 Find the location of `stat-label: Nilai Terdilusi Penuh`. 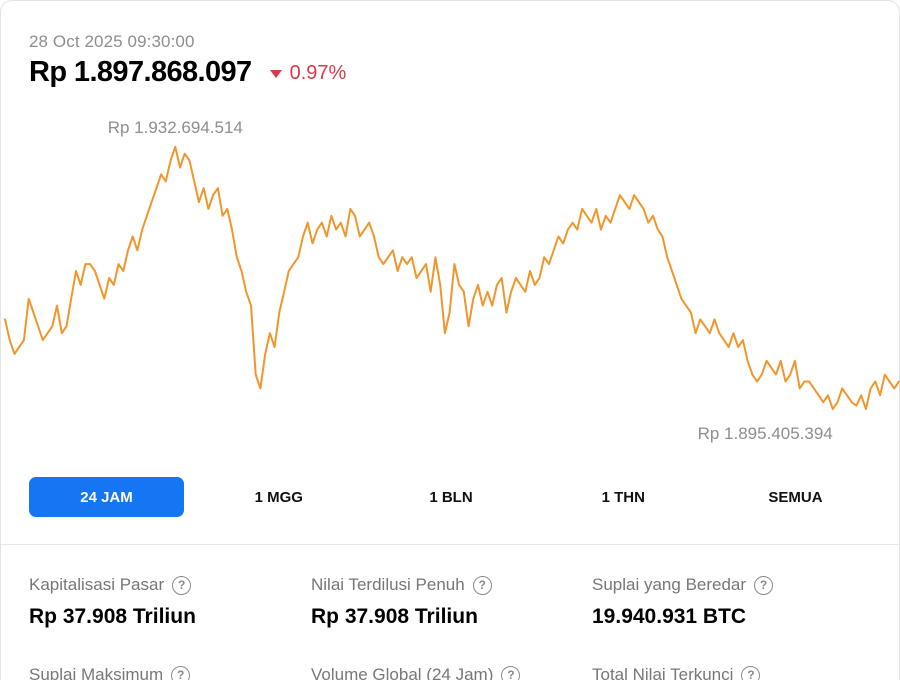

stat-label: Nilai Terdilusi Penuh is located at coordinates (388, 584).